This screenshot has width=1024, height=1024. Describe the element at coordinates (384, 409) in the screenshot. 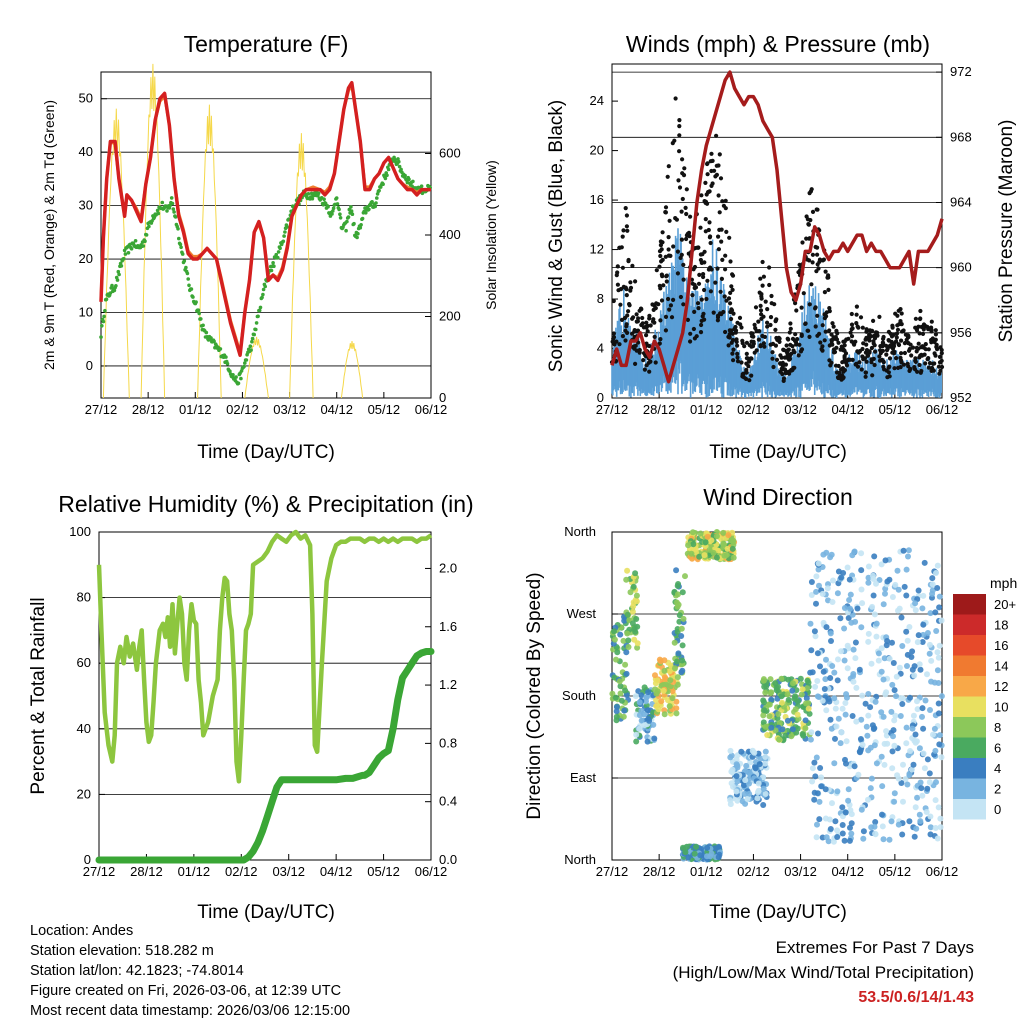

I see `temp-xtick-label: 05/12` at that location.